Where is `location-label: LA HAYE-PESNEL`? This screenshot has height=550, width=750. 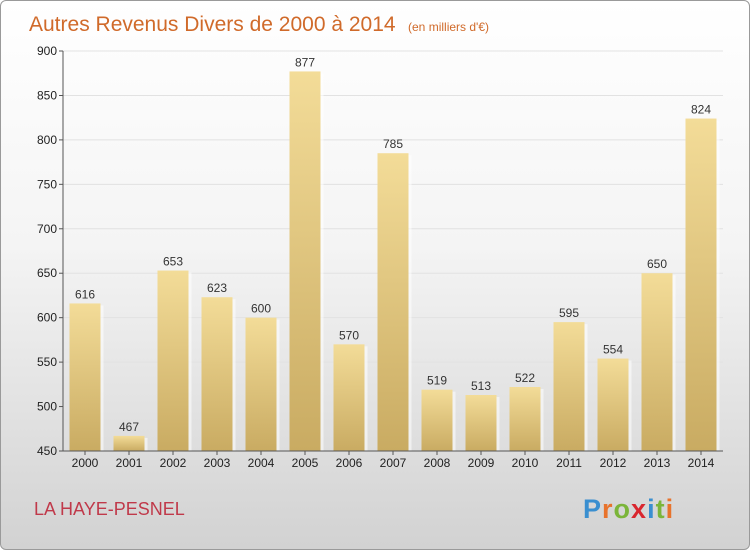
location-label: LA HAYE-PESNEL is located at coordinates (109, 509).